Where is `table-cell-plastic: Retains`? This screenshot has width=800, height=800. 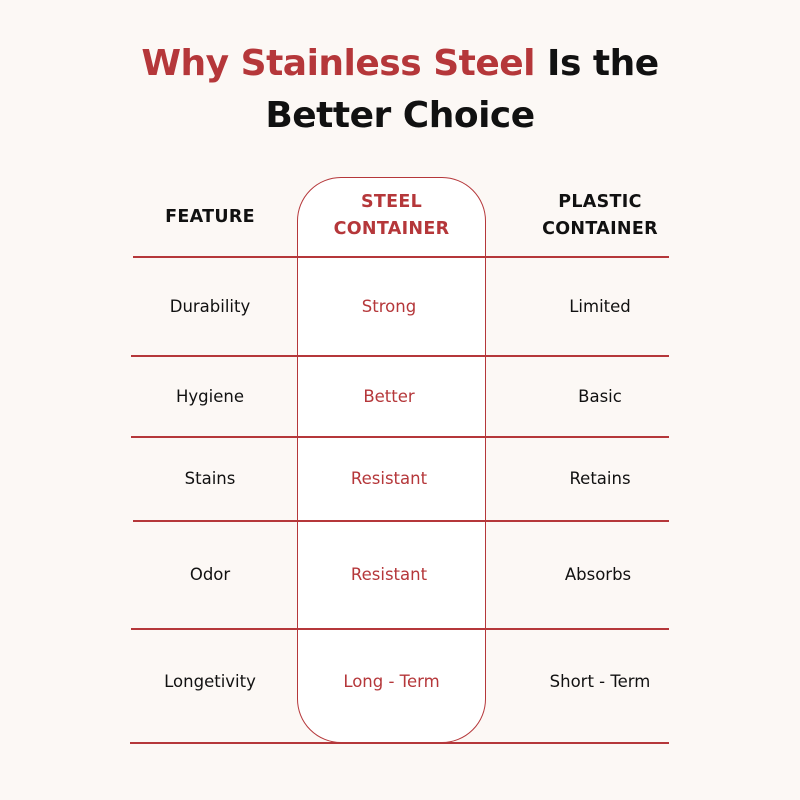 table-cell-plastic: Retains is located at coordinates (600, 478).